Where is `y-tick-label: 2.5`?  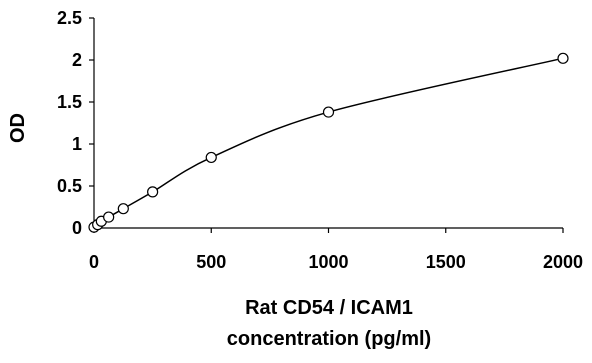 y-tick-label: 2.5 is located at coordinates (69, 18).